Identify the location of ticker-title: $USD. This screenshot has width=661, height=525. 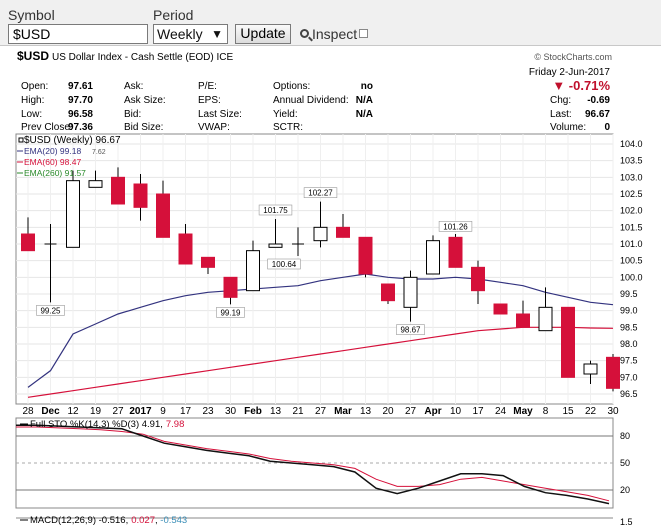
(33, 56).